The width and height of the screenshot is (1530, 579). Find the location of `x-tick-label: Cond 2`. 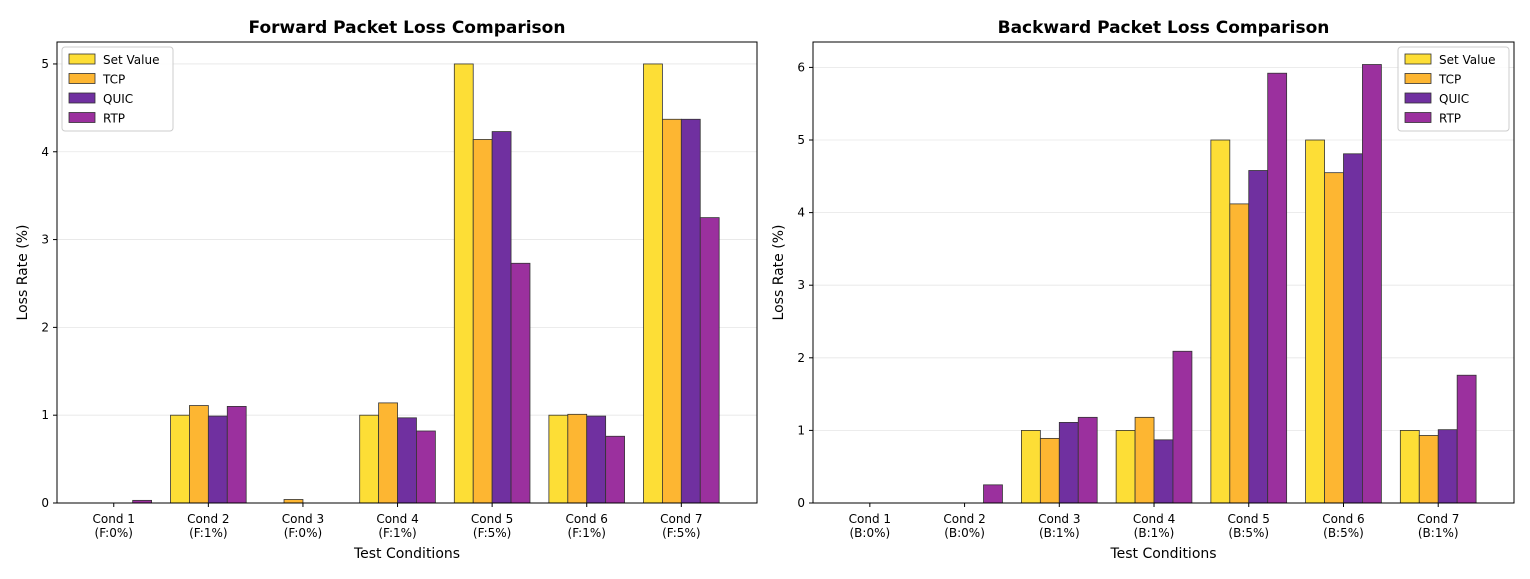

x-tick-label: Cond 2 is located at coordinates (208, 519).